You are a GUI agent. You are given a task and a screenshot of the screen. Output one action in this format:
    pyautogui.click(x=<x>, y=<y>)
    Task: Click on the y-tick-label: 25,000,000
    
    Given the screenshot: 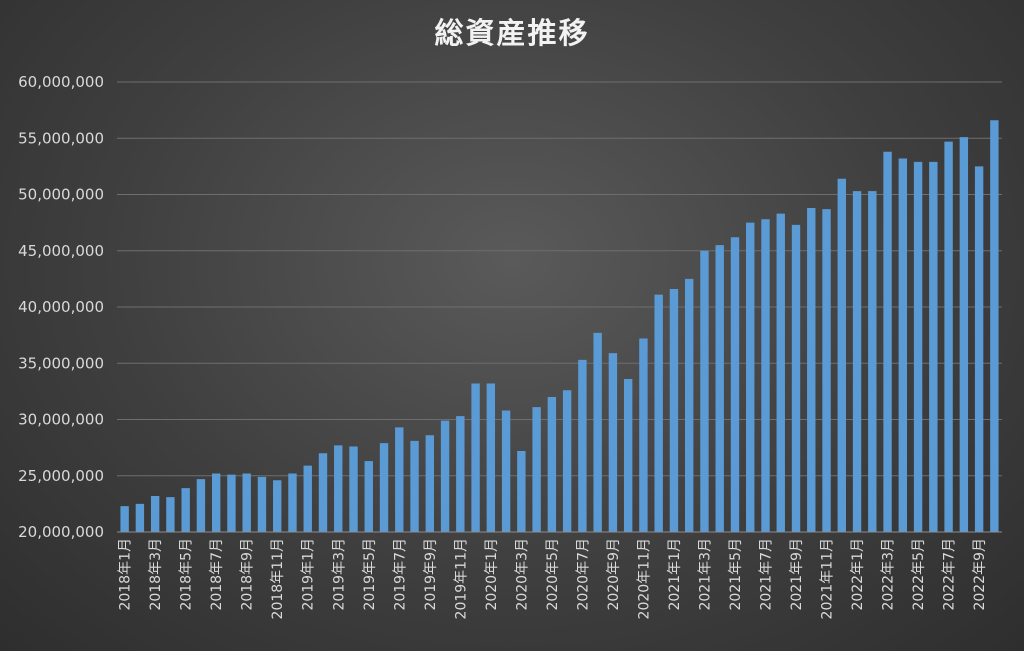 What is the action you would take?
    pyautogui.click(x=61, y=476)
    